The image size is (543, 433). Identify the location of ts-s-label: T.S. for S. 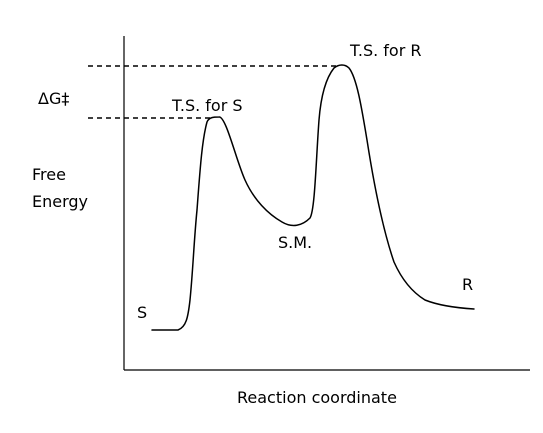
(207, 105).